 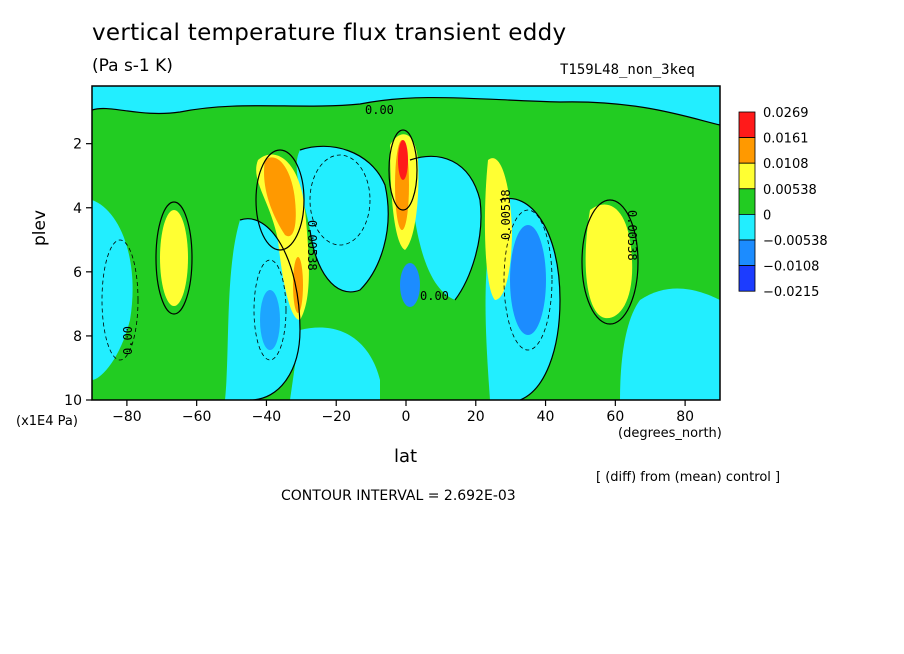 I want to click on x-tick-label: 0, so click(x=406, y=417).